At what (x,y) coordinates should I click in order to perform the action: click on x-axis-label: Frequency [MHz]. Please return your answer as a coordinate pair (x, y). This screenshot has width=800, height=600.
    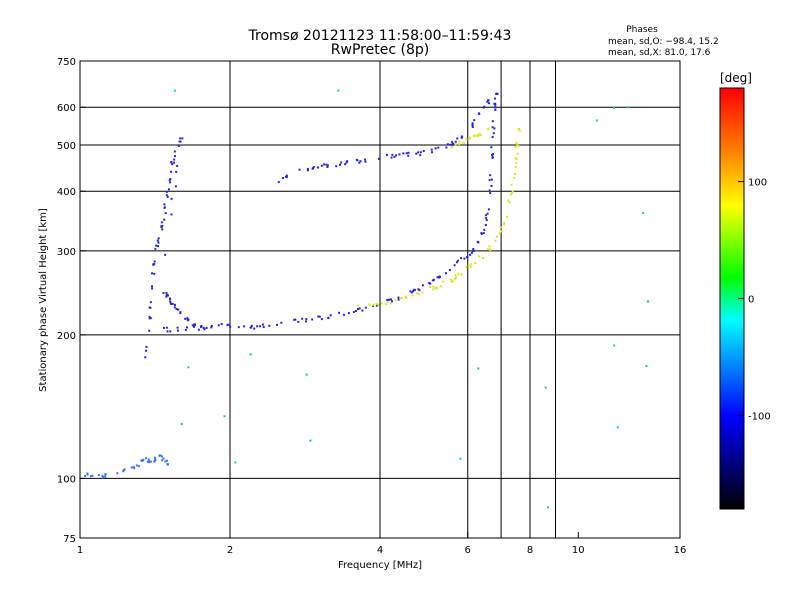
    Looking at the image, I should click on (380, 565).